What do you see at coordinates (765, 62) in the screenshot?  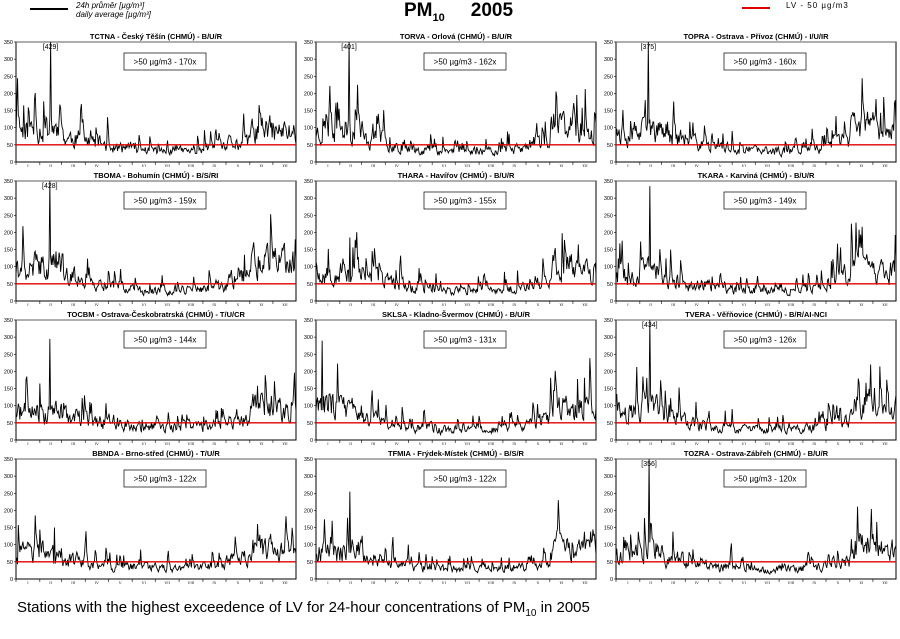 I see `exceedance-count: >50 µg/m3 - 160x` at bounding box center [765, 62].